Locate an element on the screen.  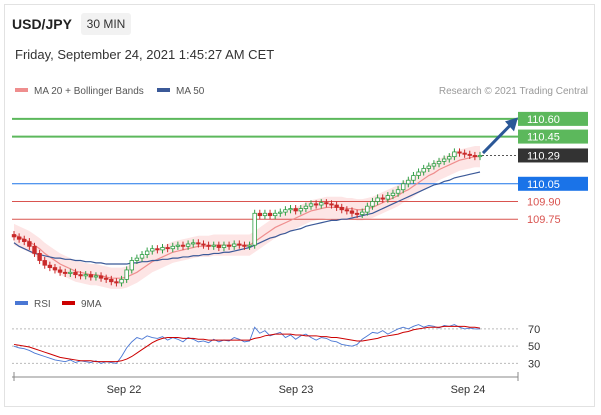
legend-ma9: 9MA is located at coordinates (82, 304).